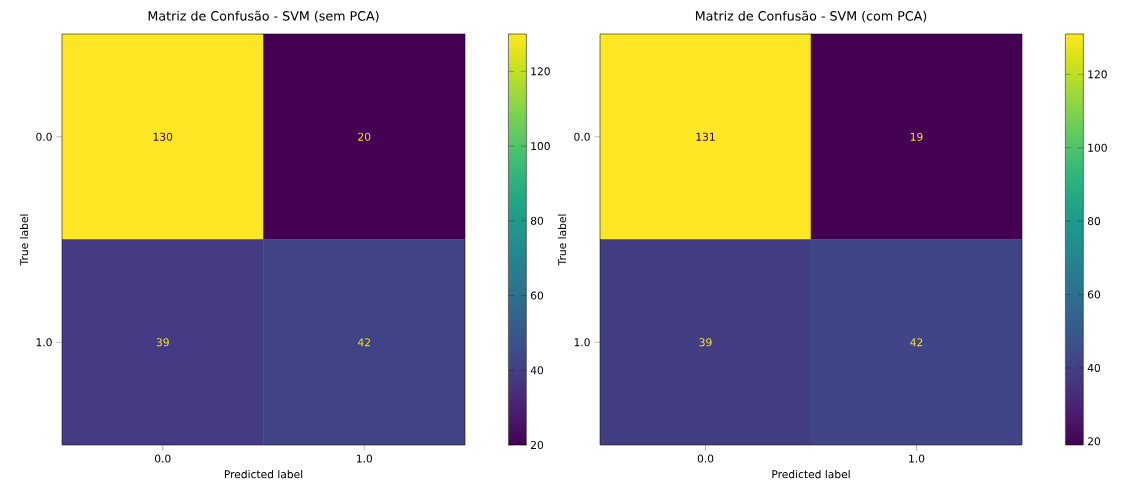 The height and width of the screenshot is (490, 1137). I want to click on chart-title: Matriz de Confusão - SVM (sem PCA), so click(263, 16).